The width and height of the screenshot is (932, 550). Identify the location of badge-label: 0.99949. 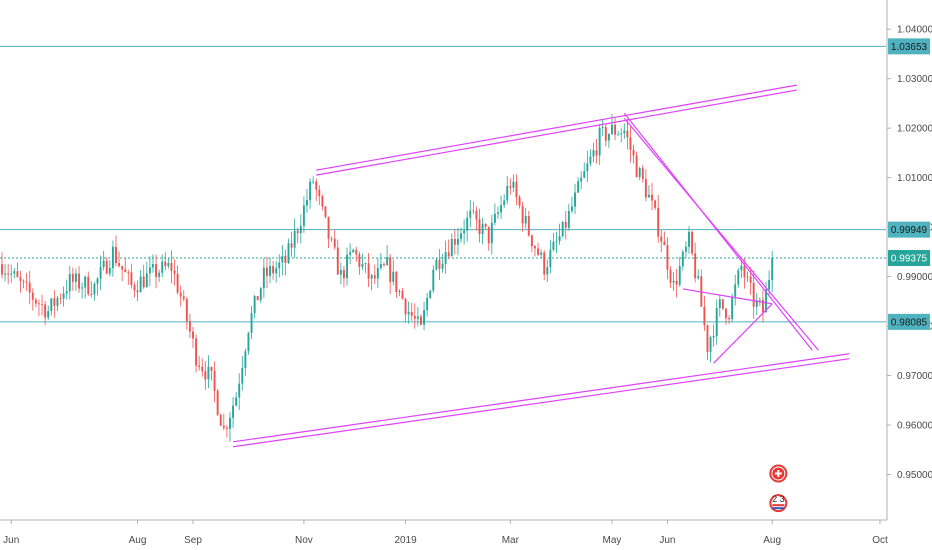
(909, 230).